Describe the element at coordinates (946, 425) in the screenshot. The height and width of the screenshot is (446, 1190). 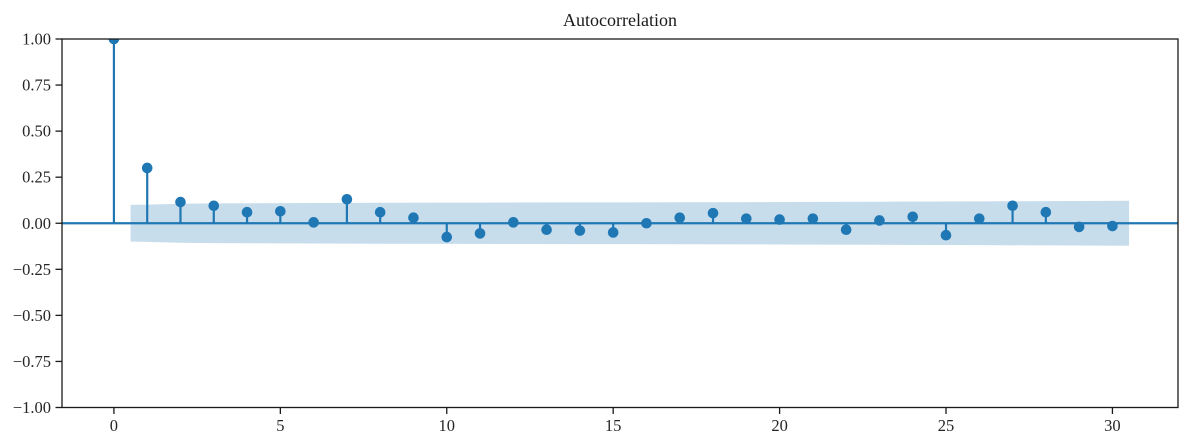
I see `x-tick-label-25: 25` at that location.